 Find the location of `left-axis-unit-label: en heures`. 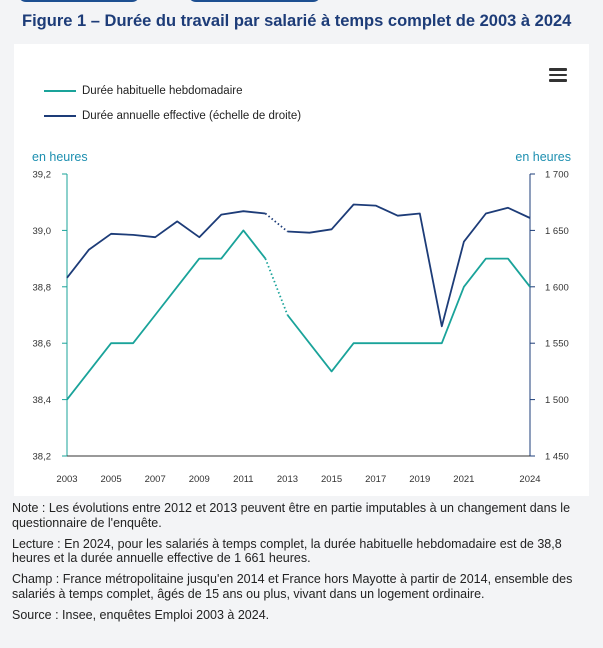

left-axis-unit-label: en heures is located at coordinates (60, 157).